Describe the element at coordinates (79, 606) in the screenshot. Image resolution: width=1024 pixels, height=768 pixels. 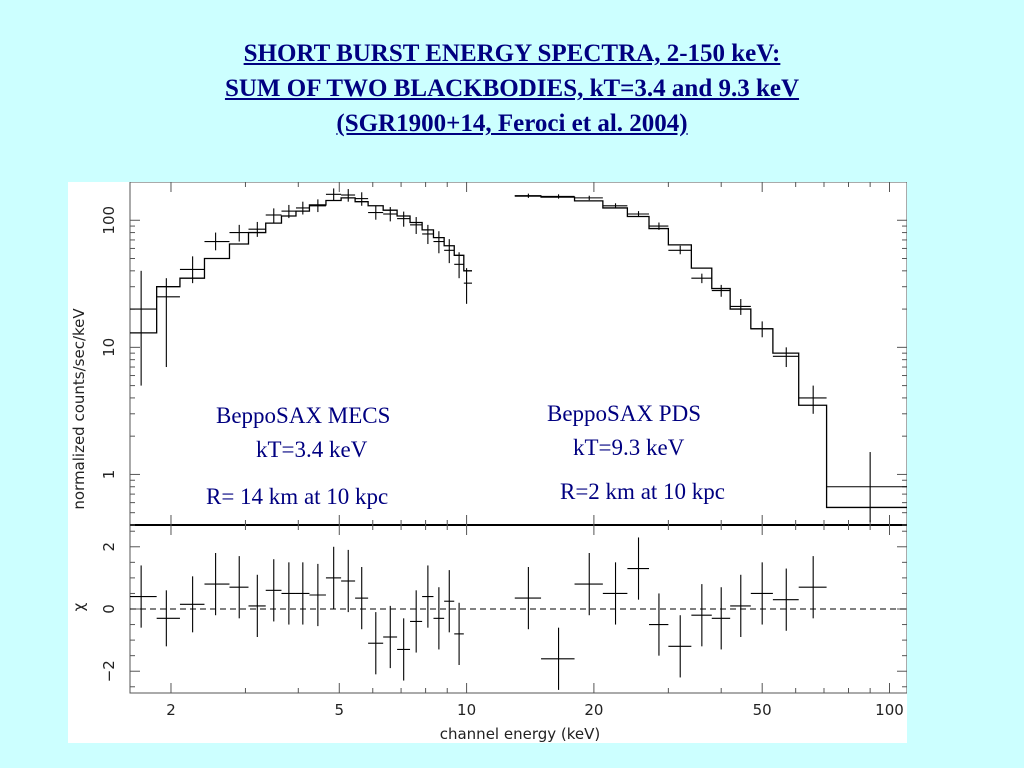
I see `y-axis-label-bottom: χ` at that location.